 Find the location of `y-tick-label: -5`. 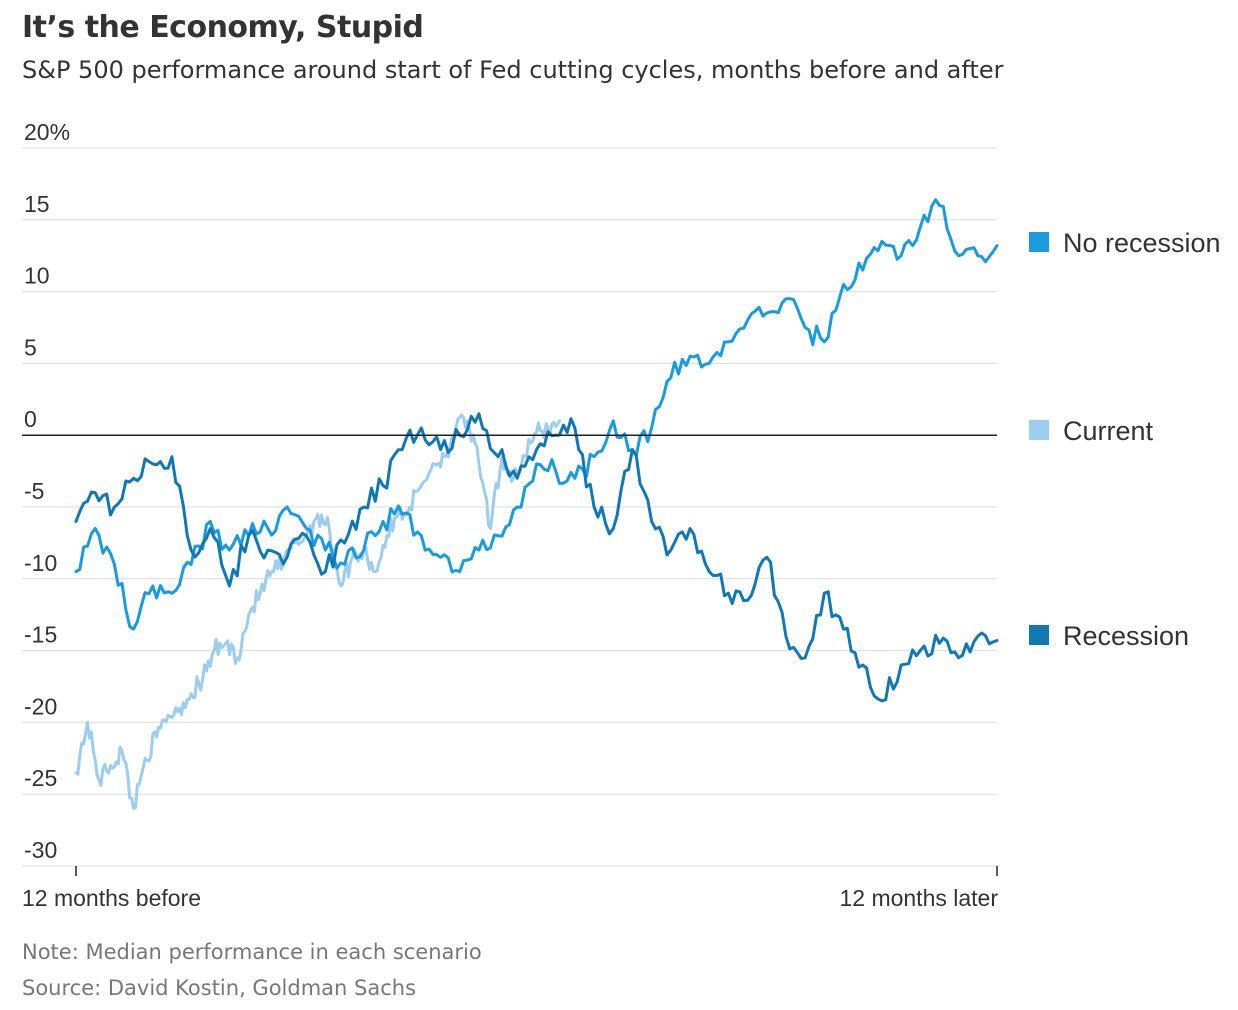

y-tick-label: -5 is located at coordinates (34, 491).